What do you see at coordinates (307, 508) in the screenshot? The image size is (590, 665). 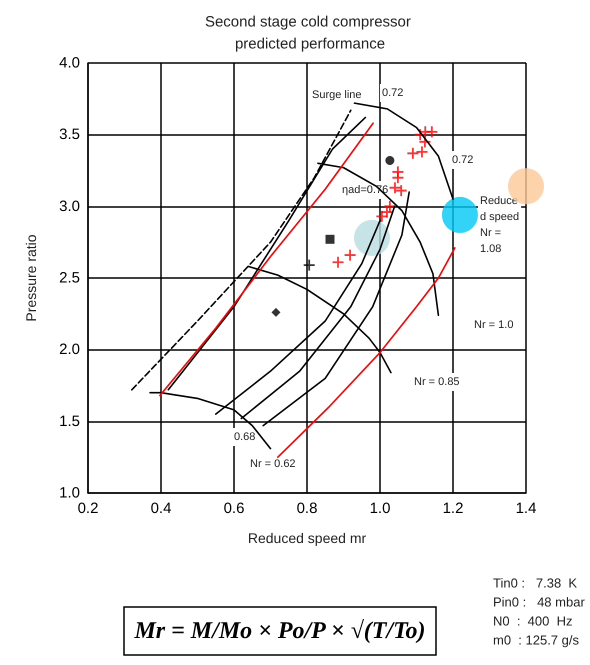 I see `x-tick-label: 0.8` at bounding box center [307, 508].